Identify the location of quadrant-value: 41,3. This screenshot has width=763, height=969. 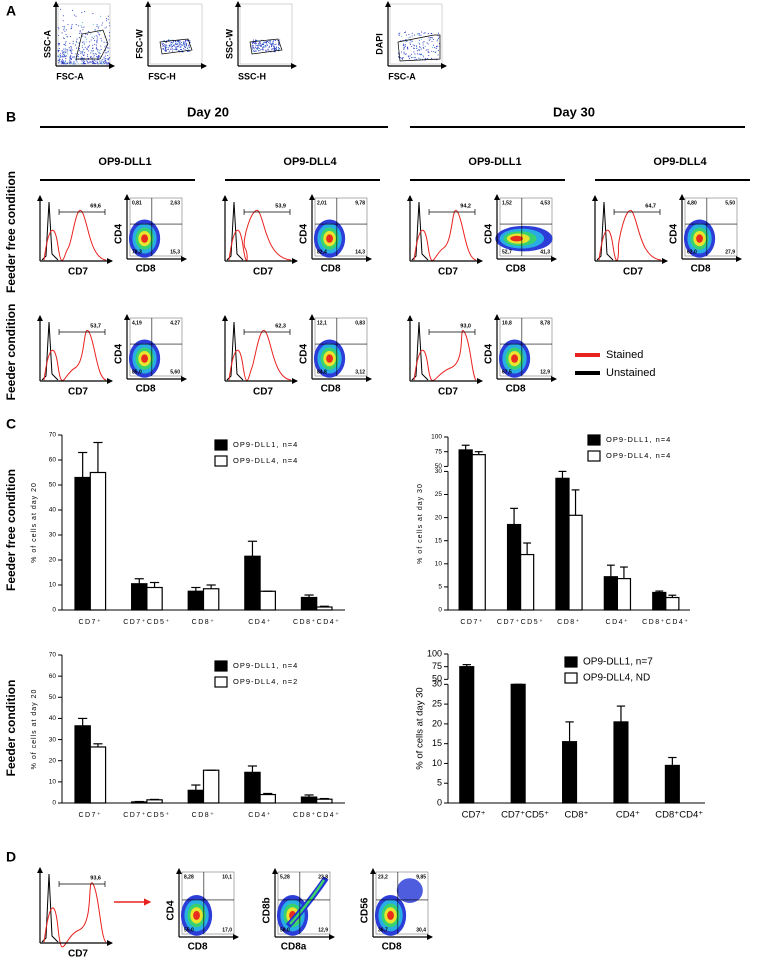
(545, 252).